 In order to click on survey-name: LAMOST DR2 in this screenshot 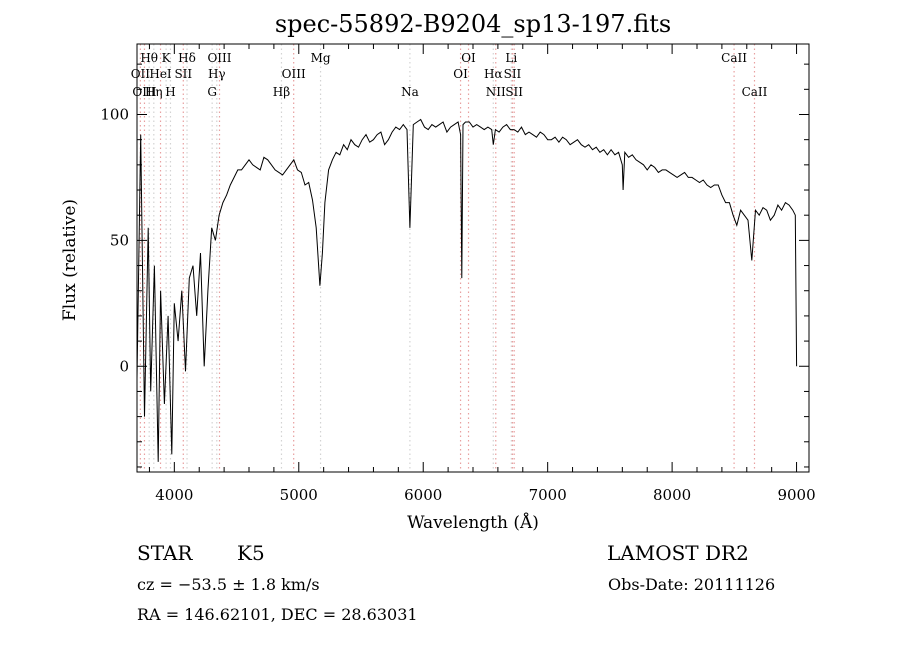, I will do `click(678, 553)`.